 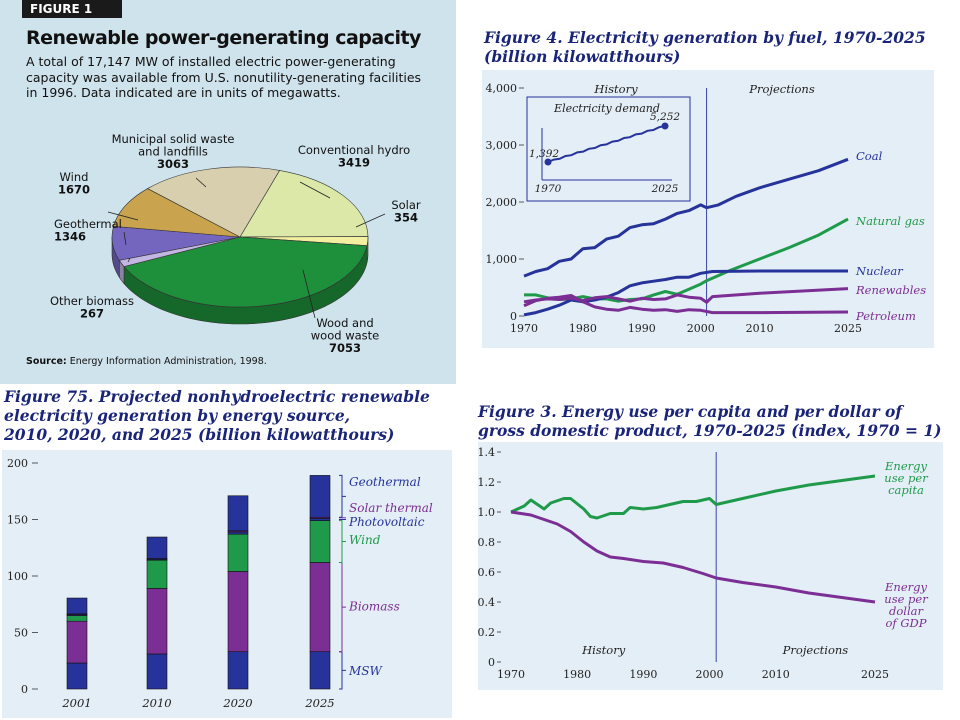 What do you see at coordinates (665, 117) in the screenshot?
I see `f4-inset-end-label: 5,252` at bounding box center [665, 117].